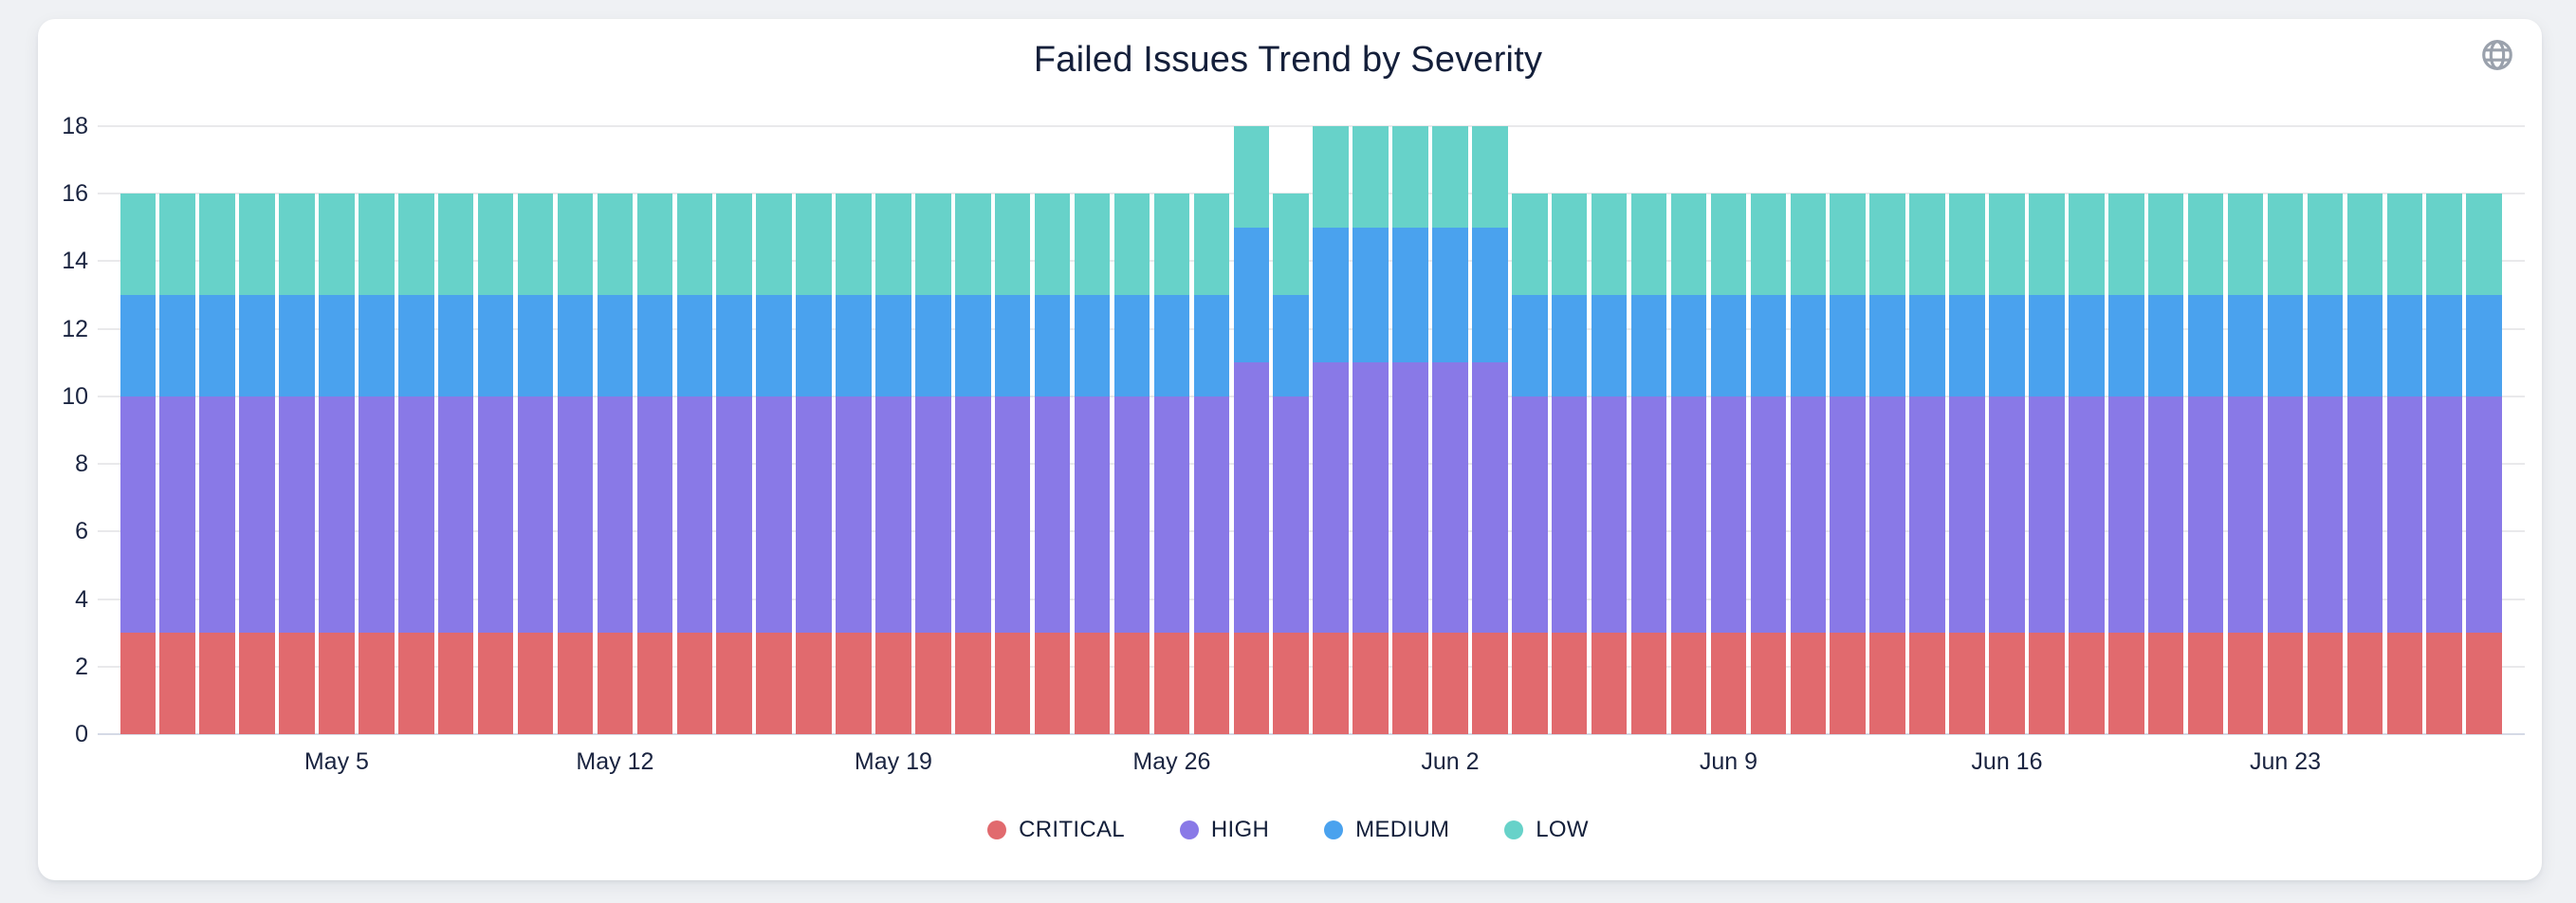 This screenshot has height=903, width=2576. Describe the element at coordinates (1450, 761) in the screenshot. I see `x-axis-label: Jun 2` at that location.